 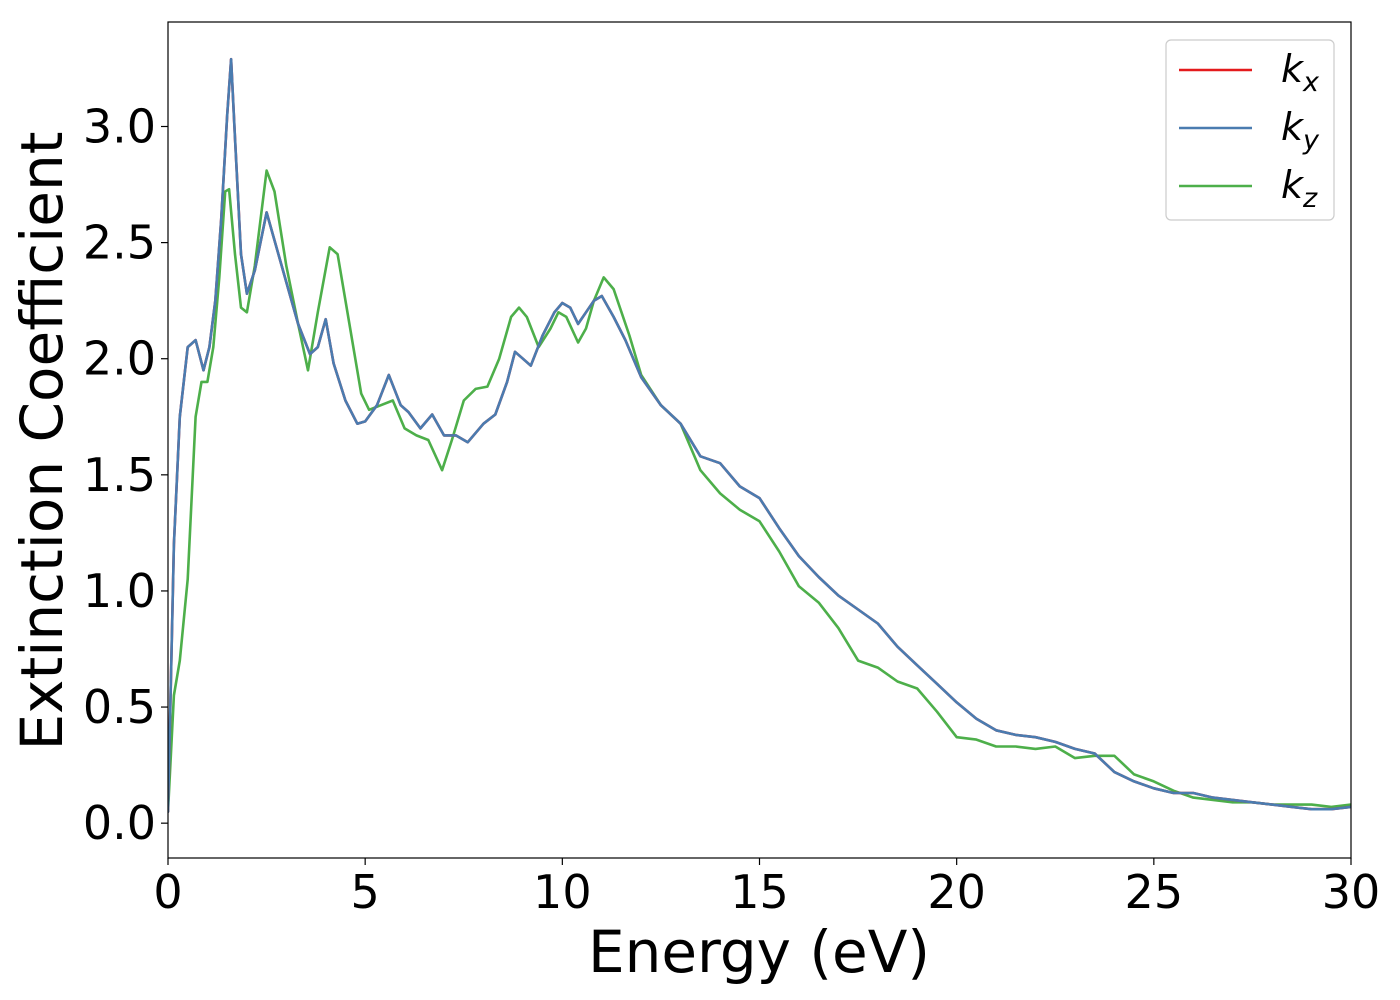 I want to click on y-axis-title: Extinction Coefficient, so click(x=42, y=441).